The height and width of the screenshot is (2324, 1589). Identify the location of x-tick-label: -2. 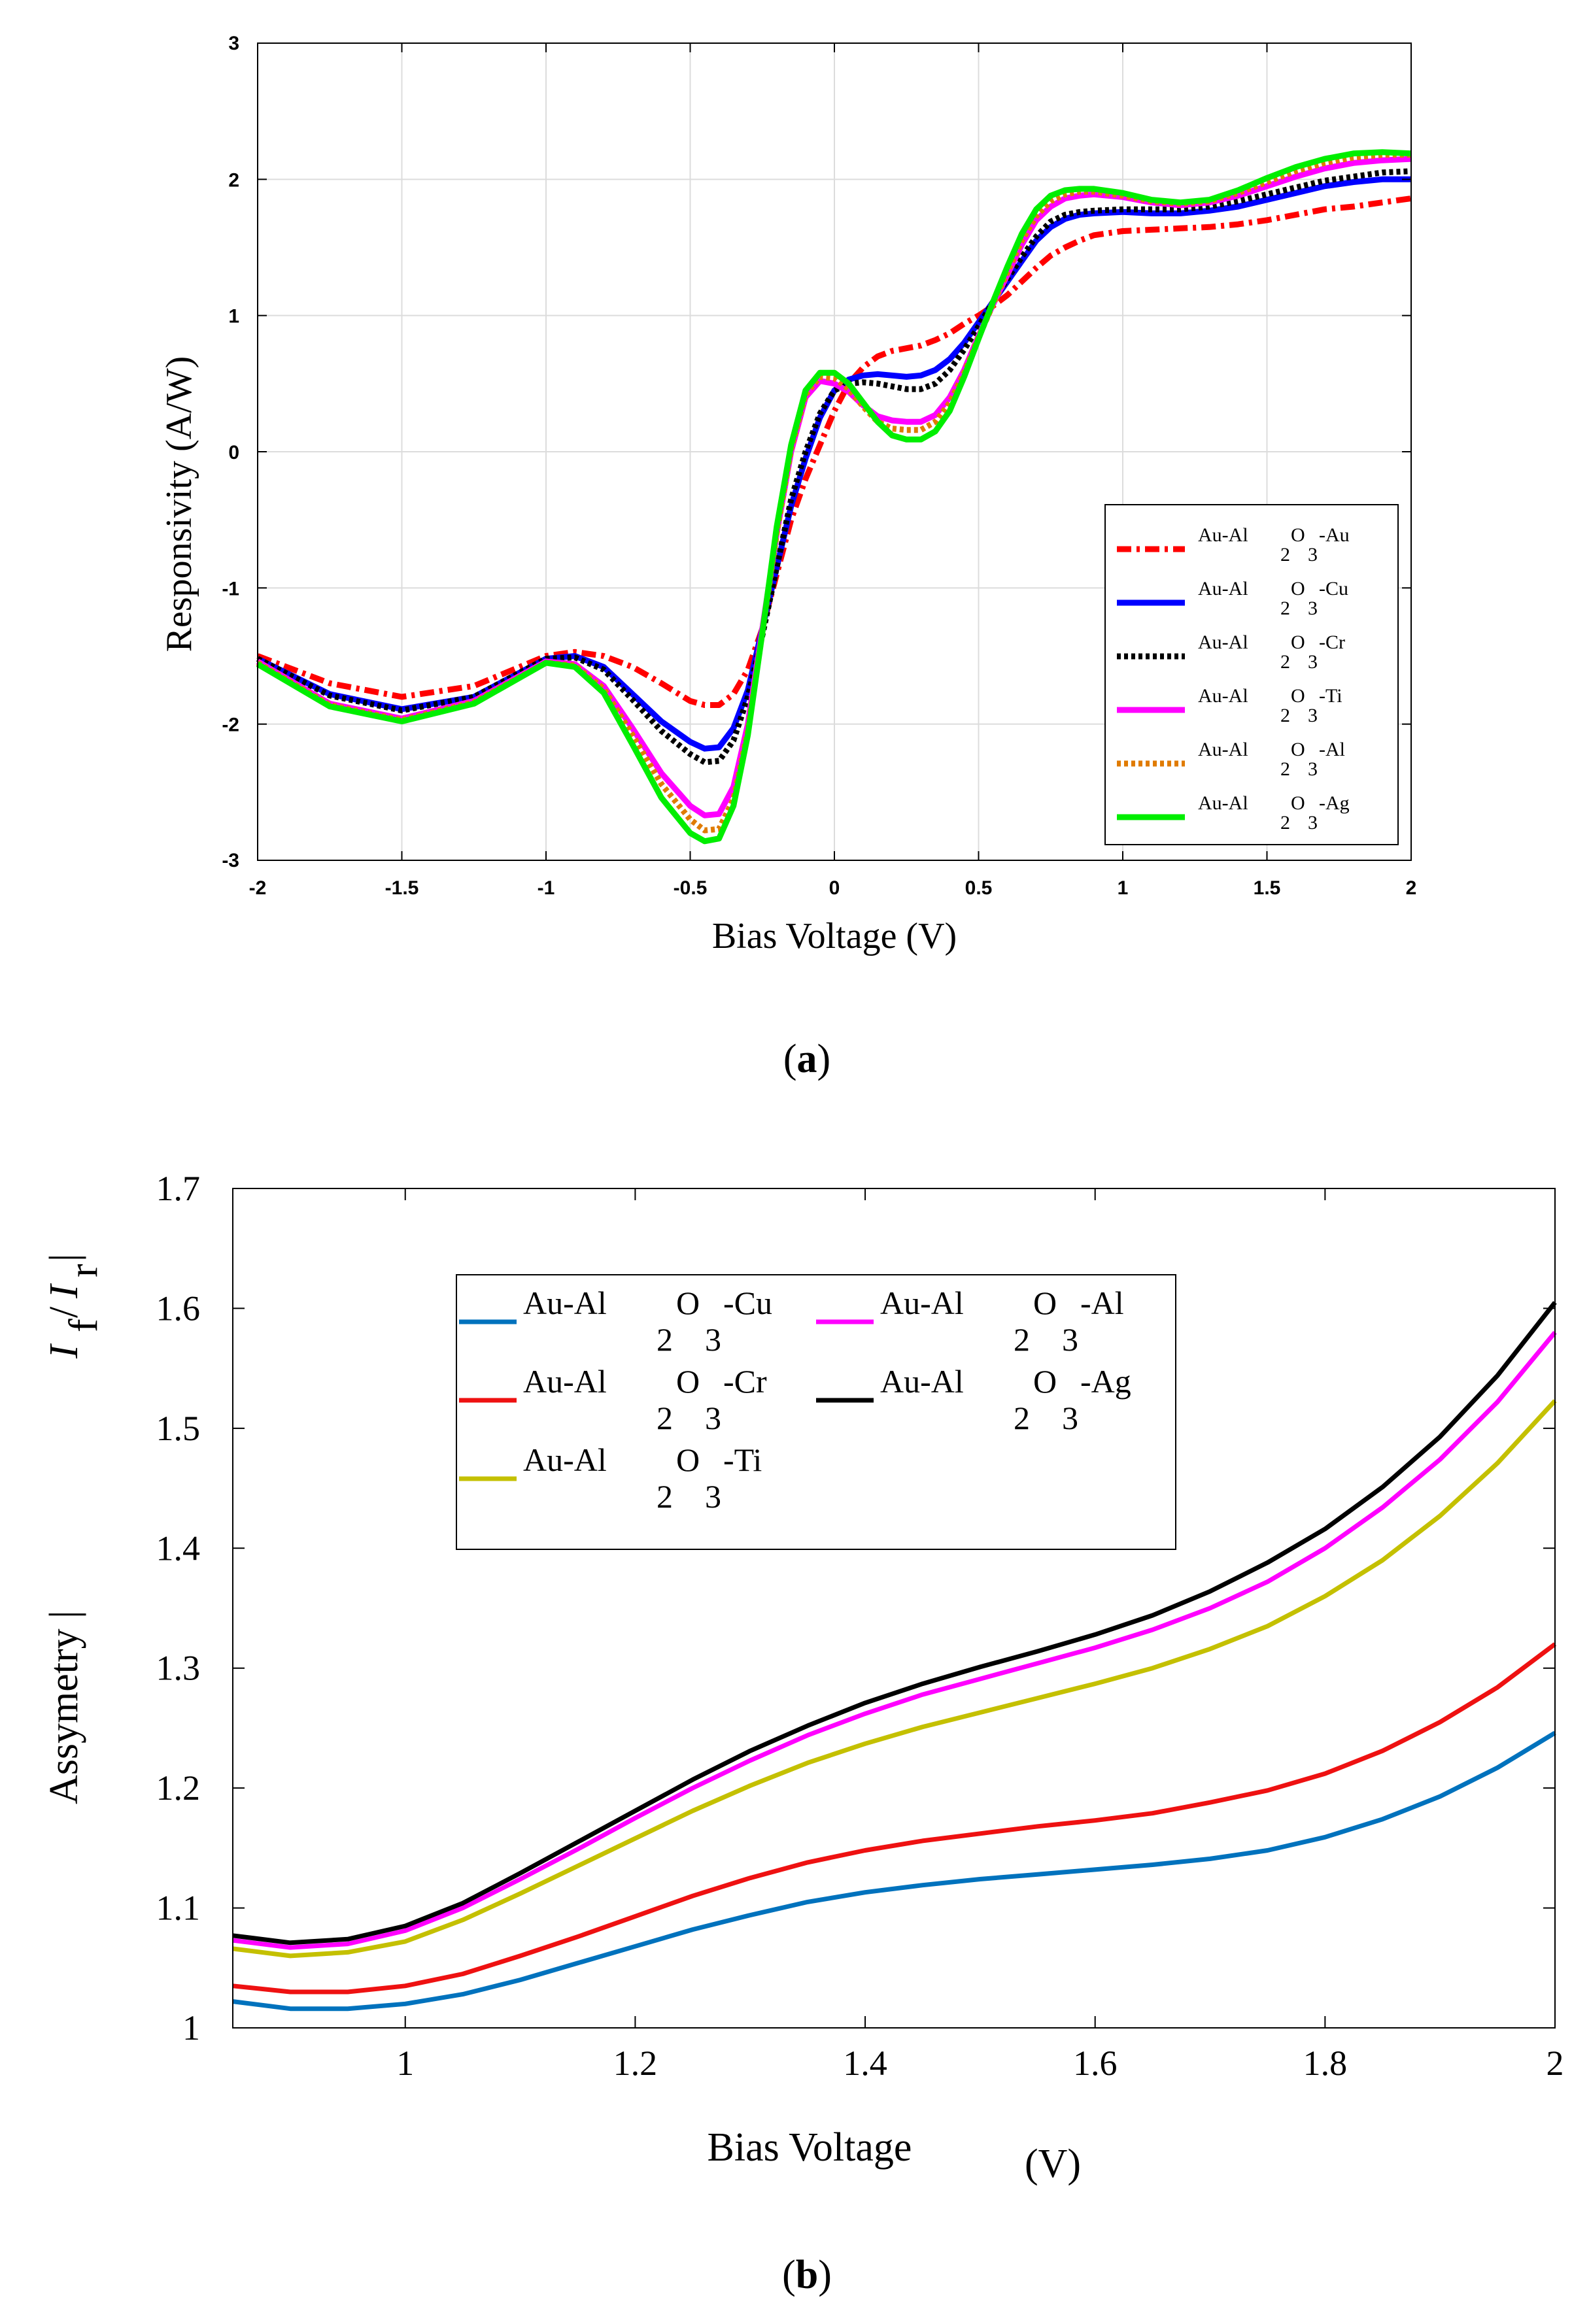
(258, 888).